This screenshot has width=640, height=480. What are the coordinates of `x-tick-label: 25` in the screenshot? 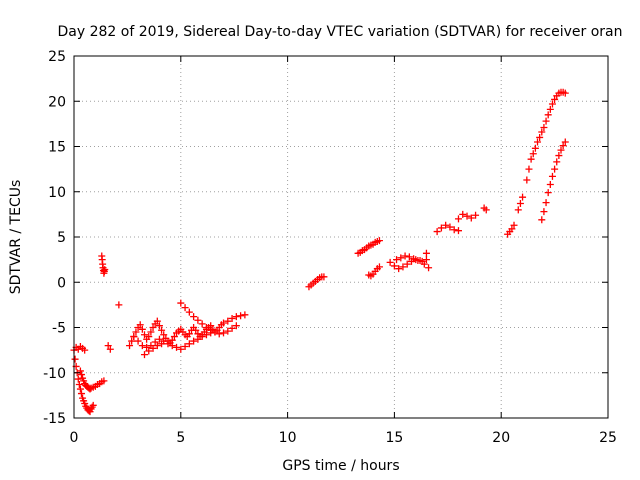 It's located at (608, 438).